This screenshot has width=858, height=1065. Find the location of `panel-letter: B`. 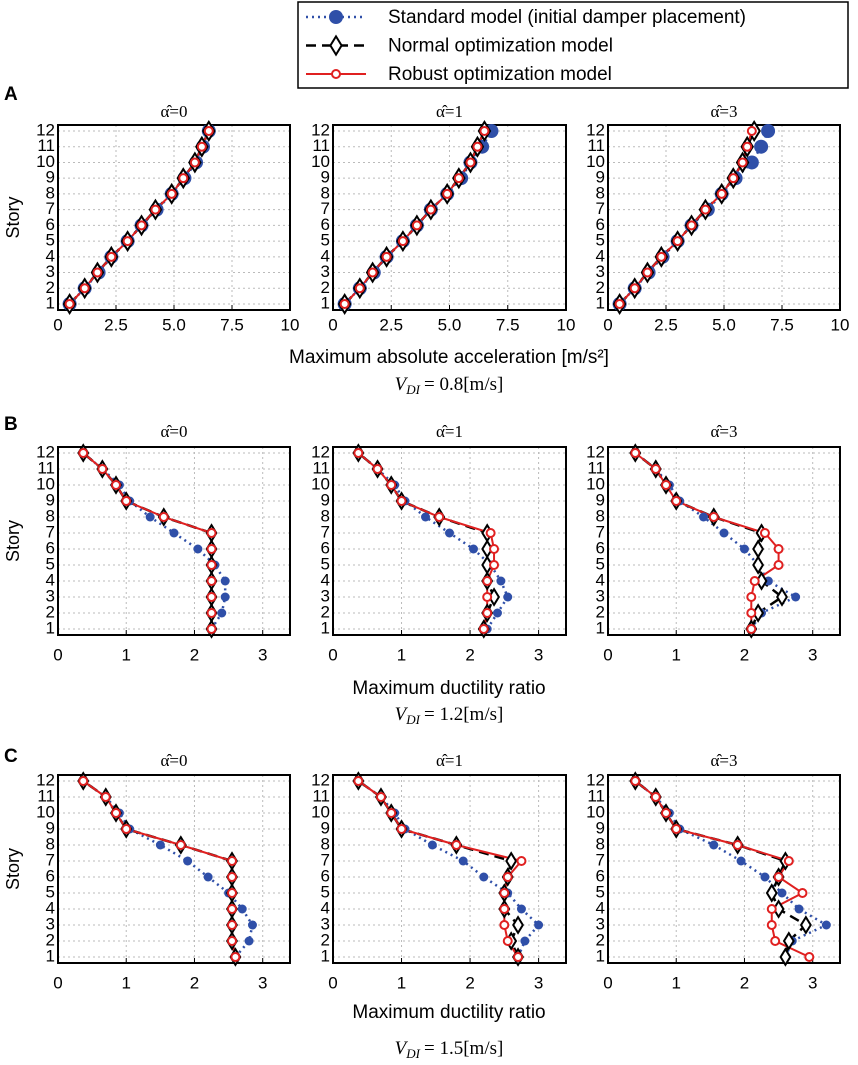

panel-letter: B is located at coordinates (11, 424).